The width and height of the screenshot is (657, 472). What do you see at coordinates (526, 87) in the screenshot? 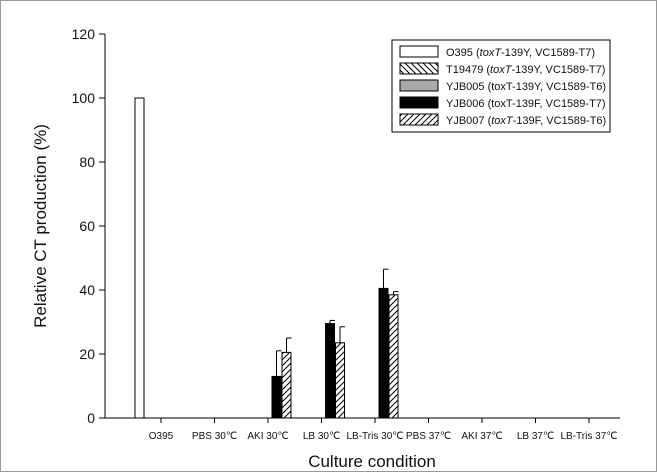
I see `legend-entry-label: YJB005 (toxT-139Y, VC1589-T6)` at bounding box center [526, 87].